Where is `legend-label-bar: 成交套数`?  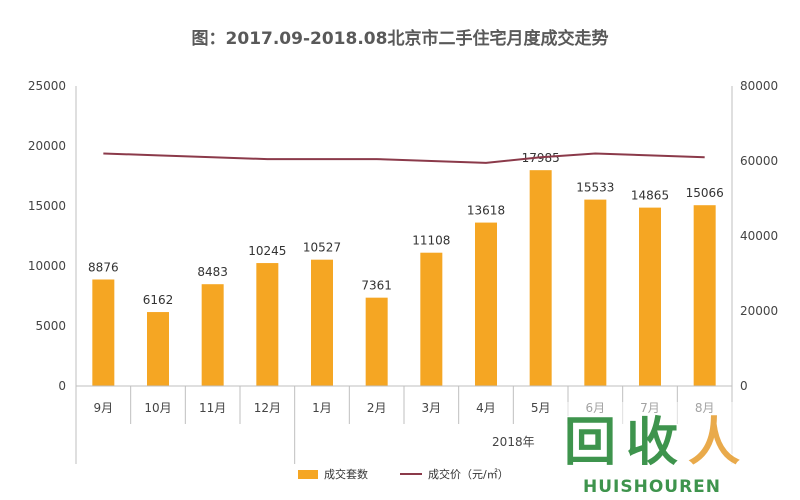 legend-label-bar: 成交套数 is located at coordinates (346, 474).